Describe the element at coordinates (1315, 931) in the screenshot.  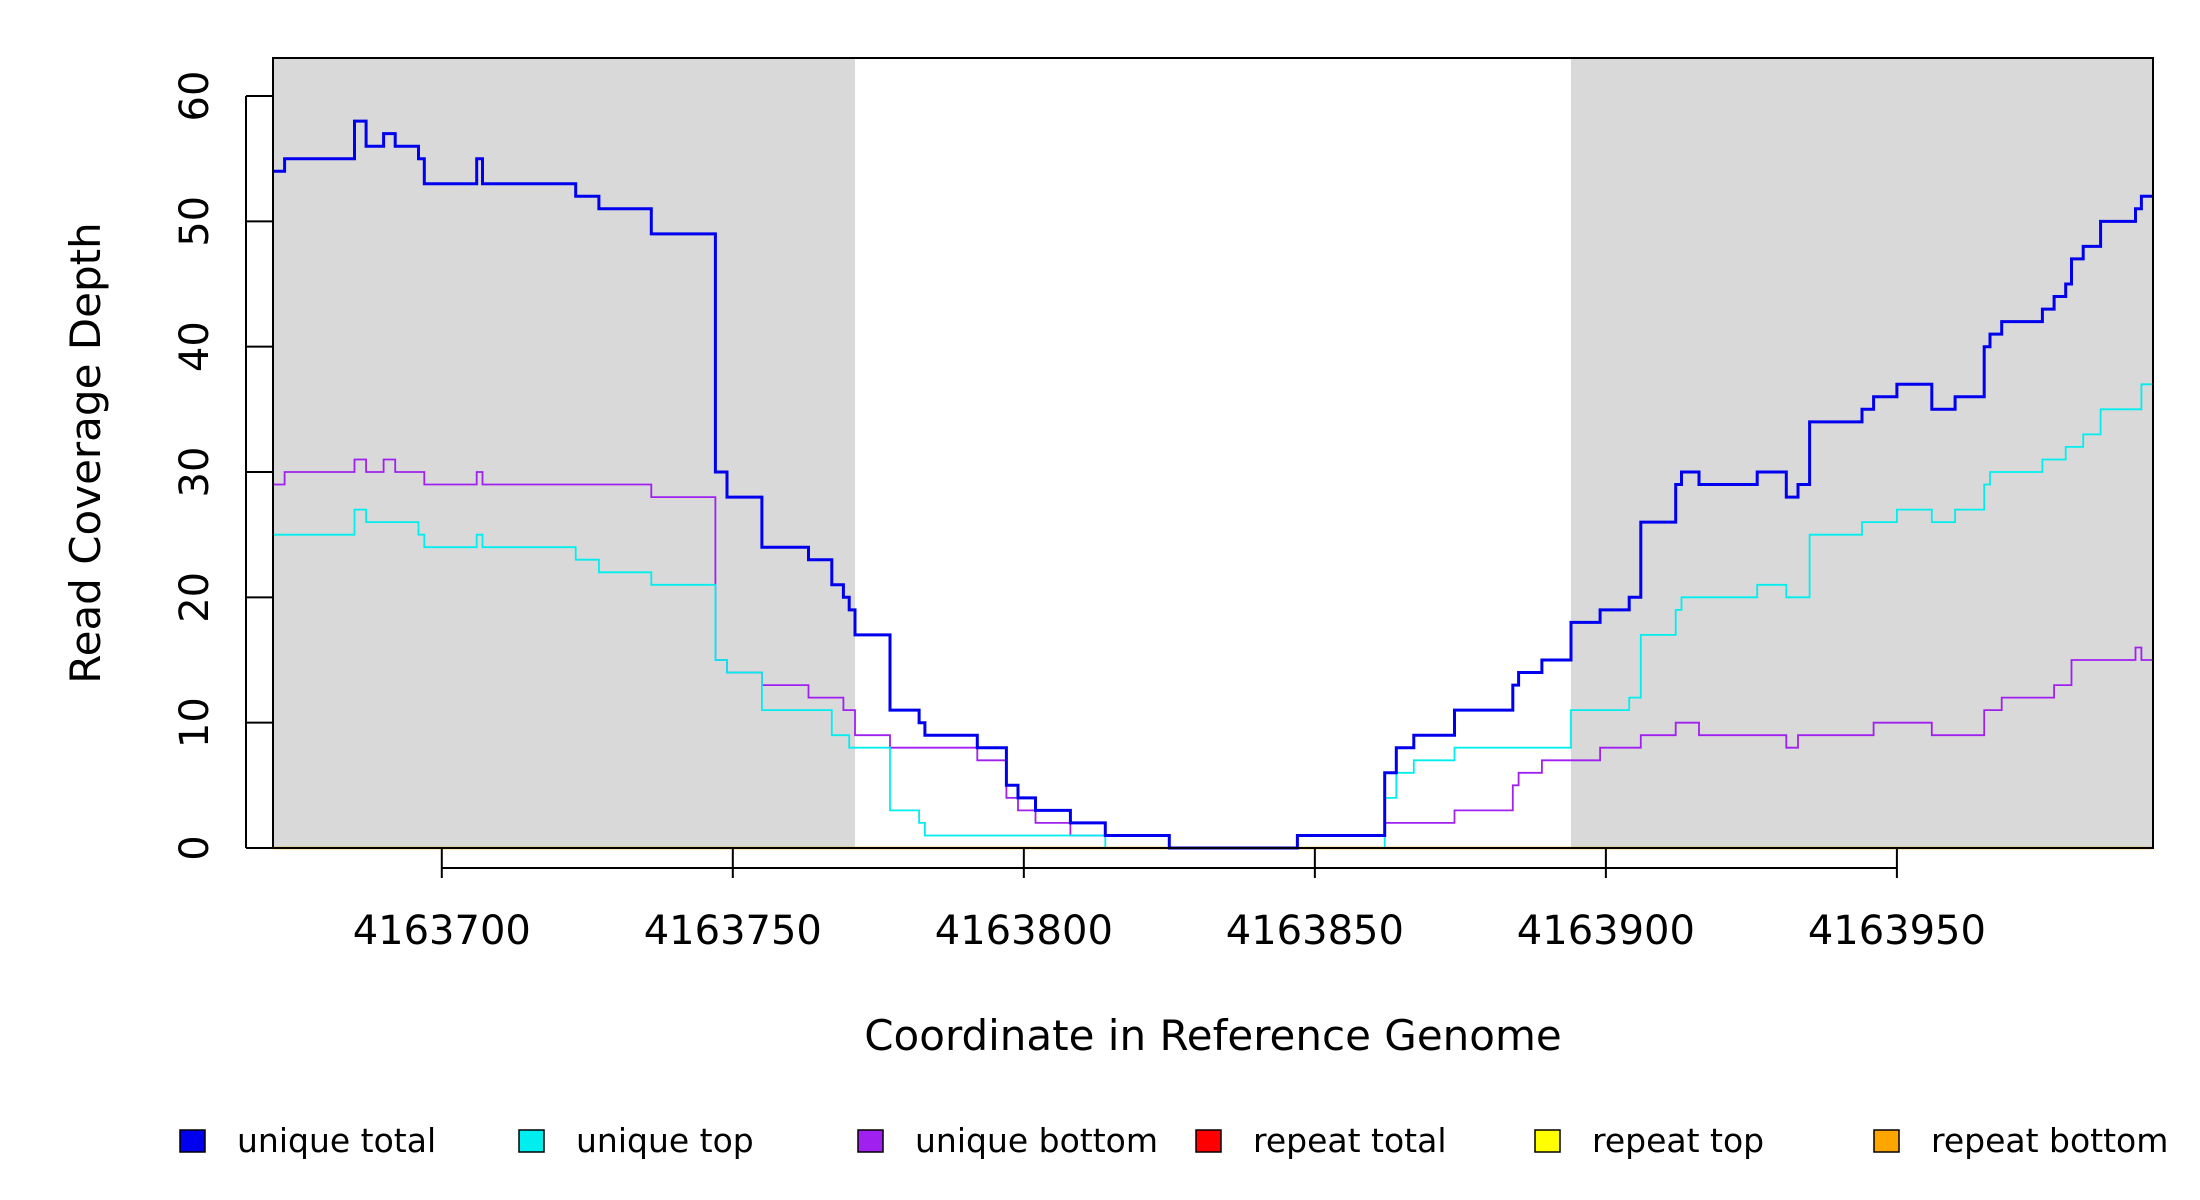
I see `x-tick-label: 4163850` at that location.